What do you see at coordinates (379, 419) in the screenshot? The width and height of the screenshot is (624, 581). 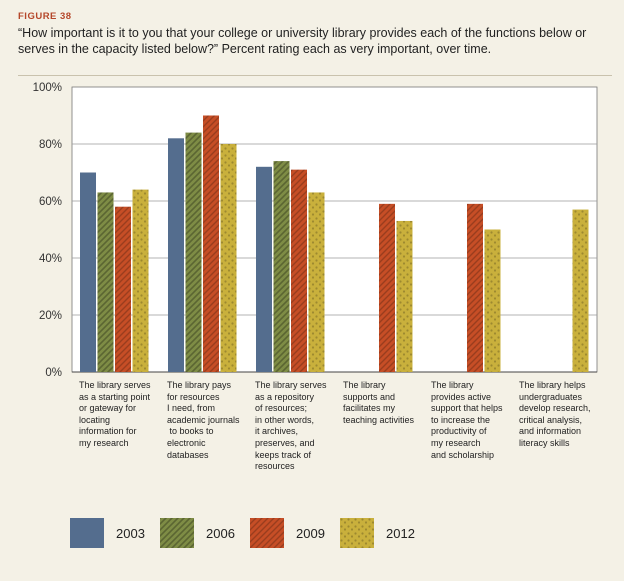 I see `x-category-label-line: teaching activities` at bounding box center [379, 419].